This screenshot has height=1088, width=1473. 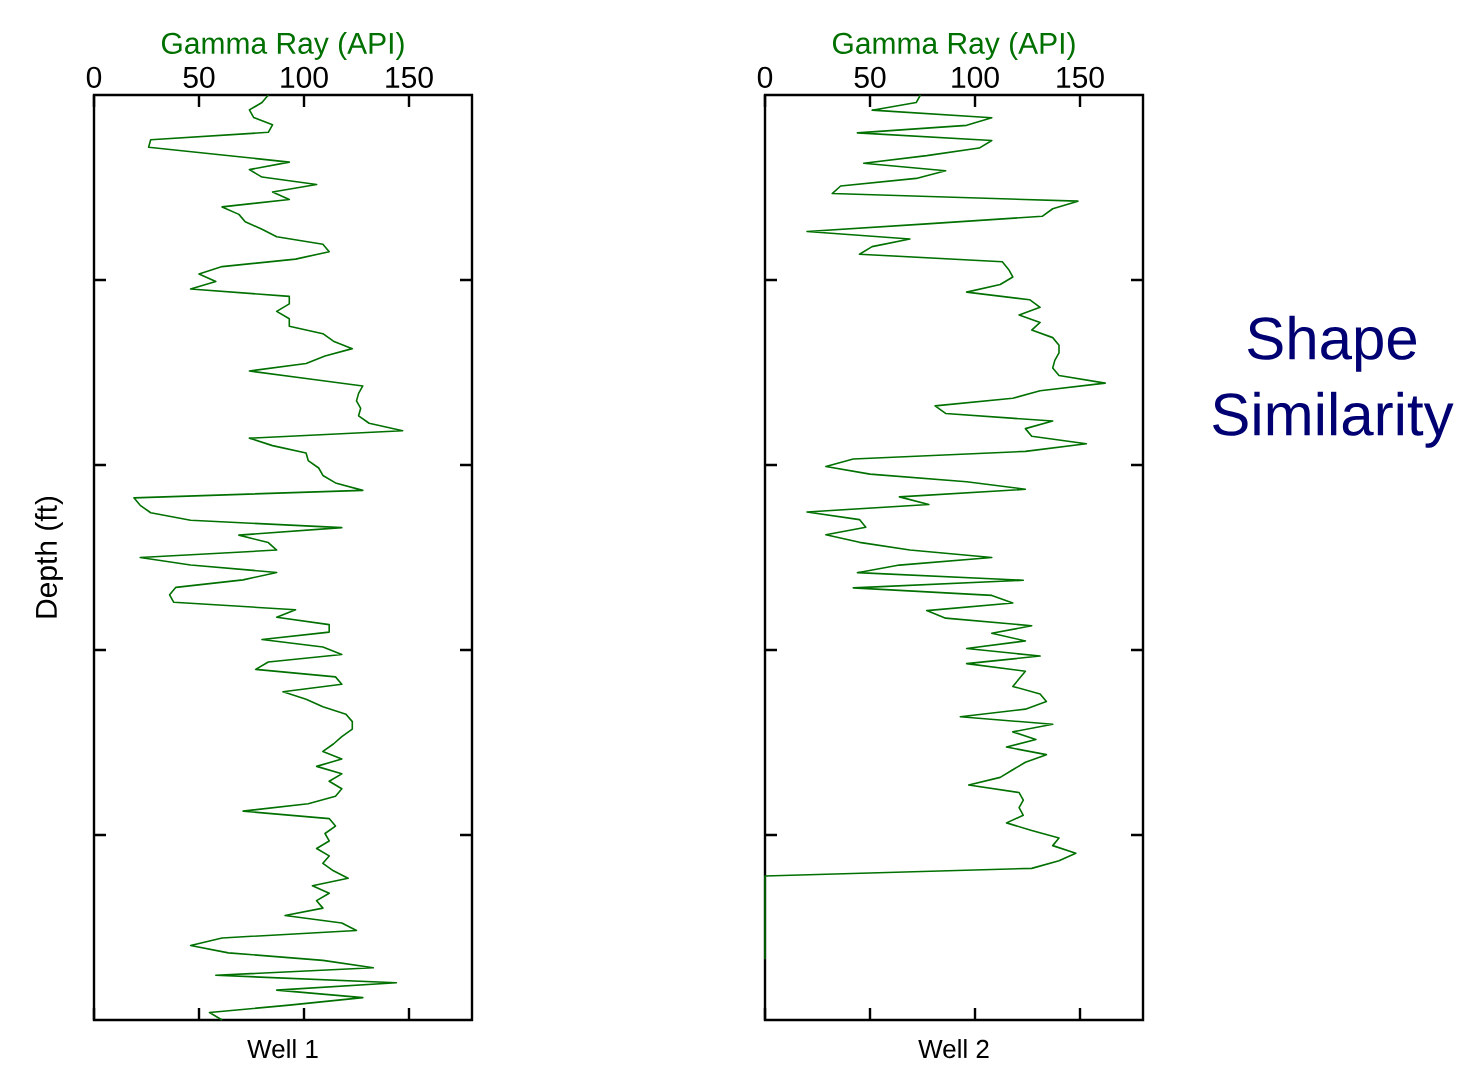 What do you see at coordinates (48, 557) in the screenshot?
I see `y-axis-title: Depth (ft)` at bounding box center [48, 557].